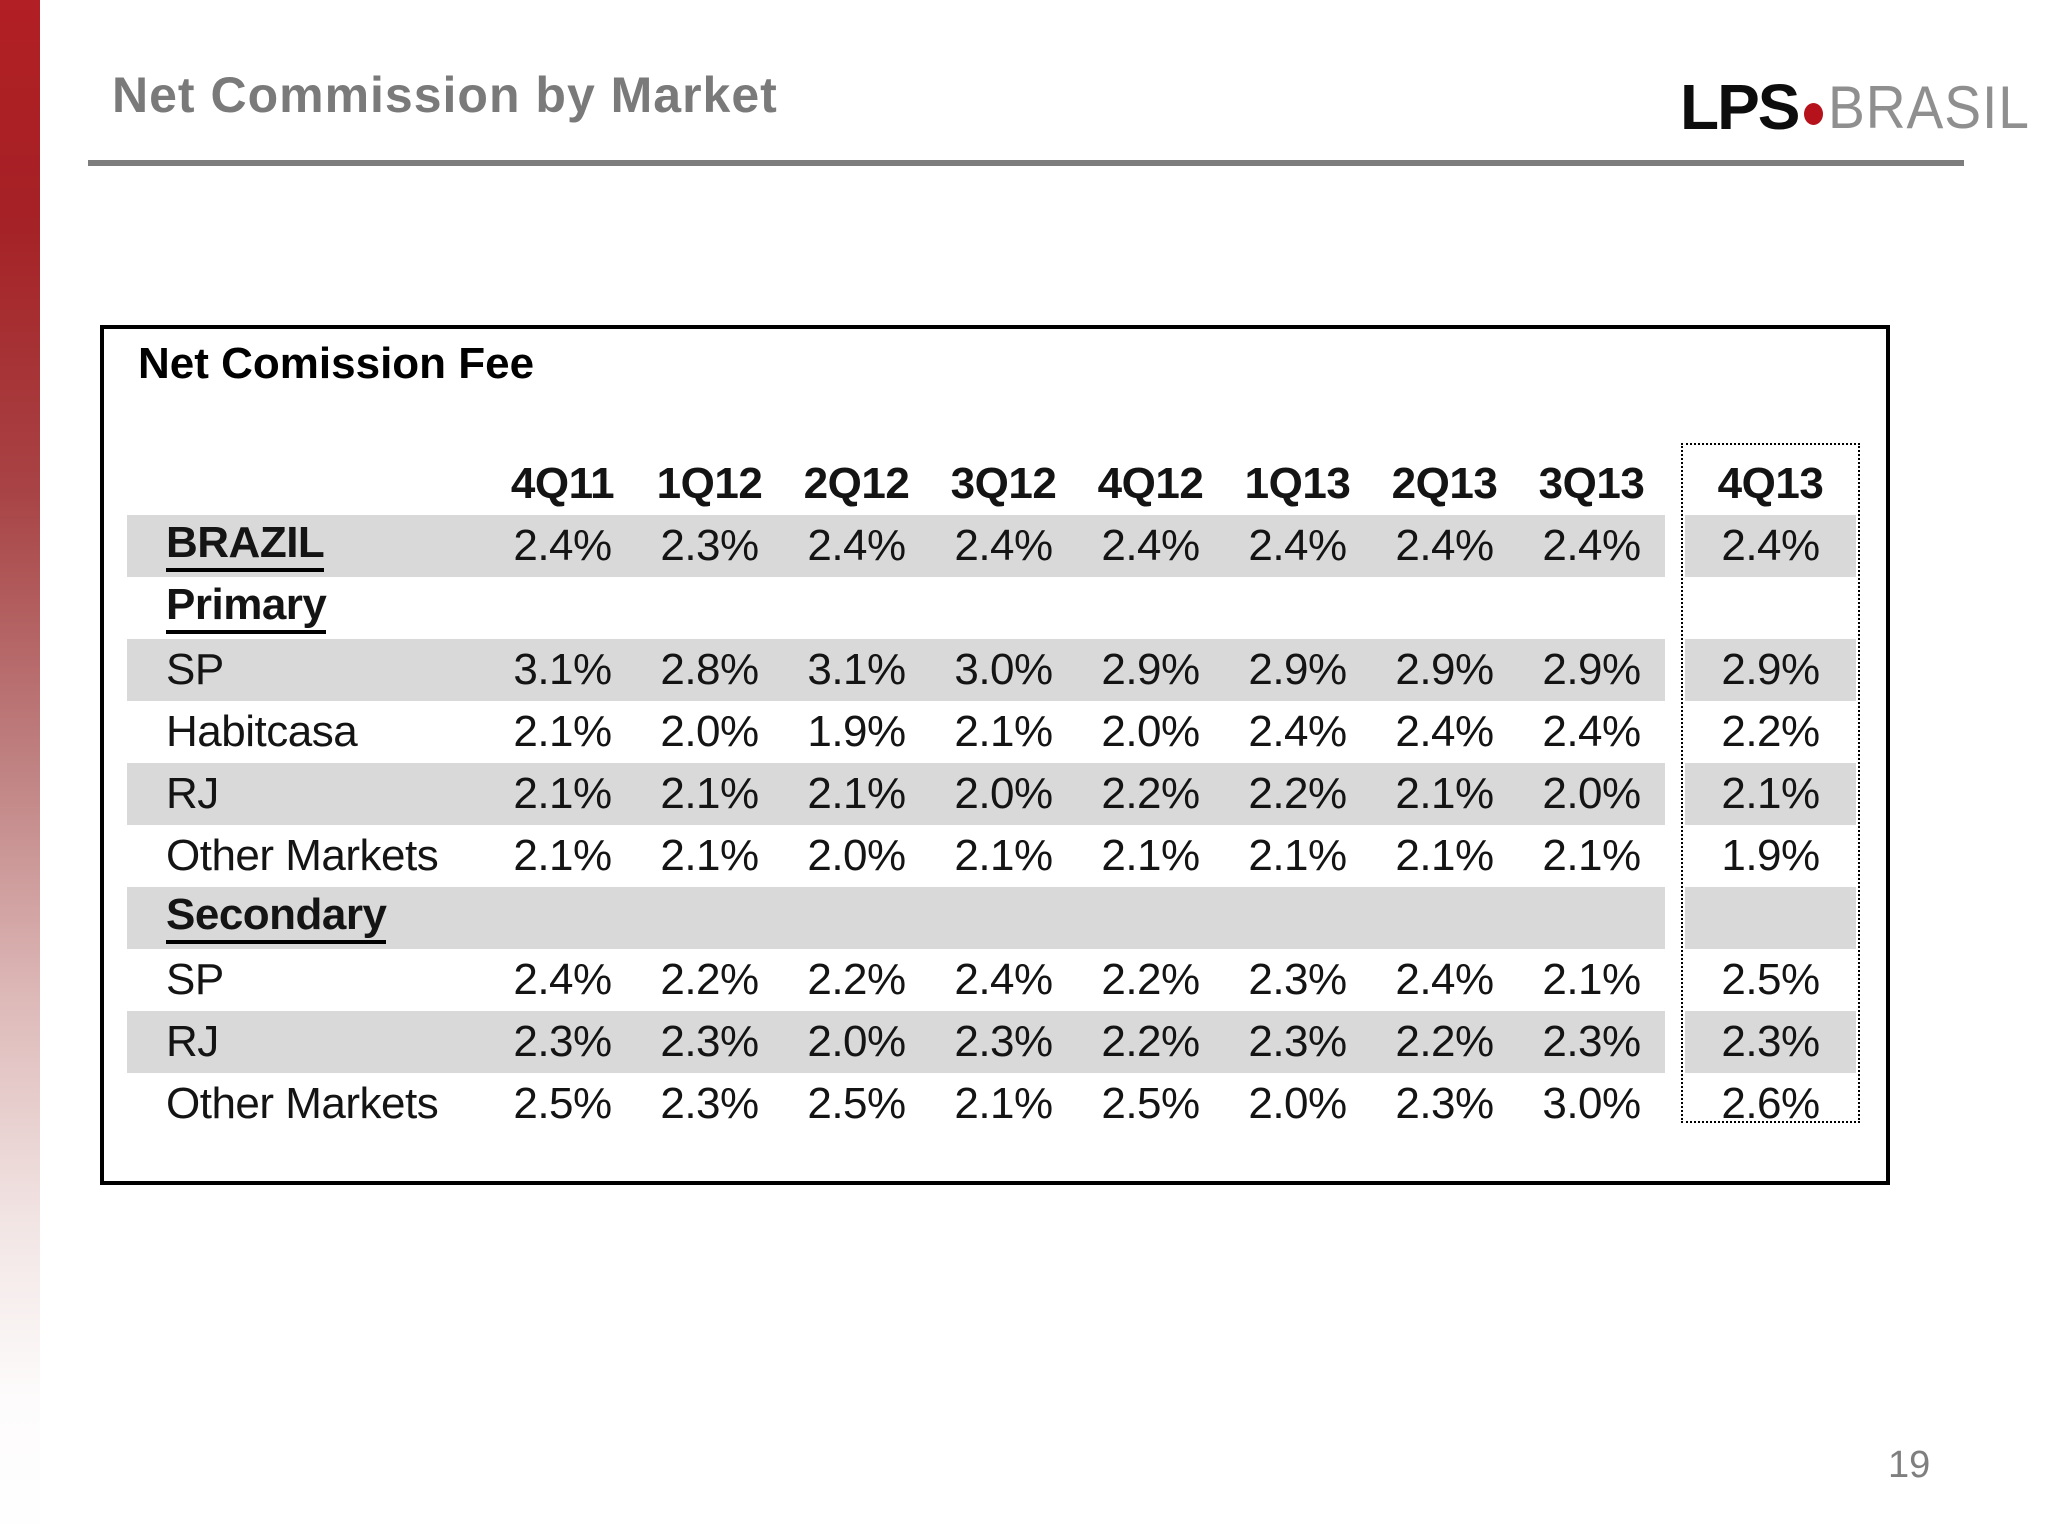 The height and width of the screenshot is (1536, 2048). I want to click on header-gap, so click(1674, 480).